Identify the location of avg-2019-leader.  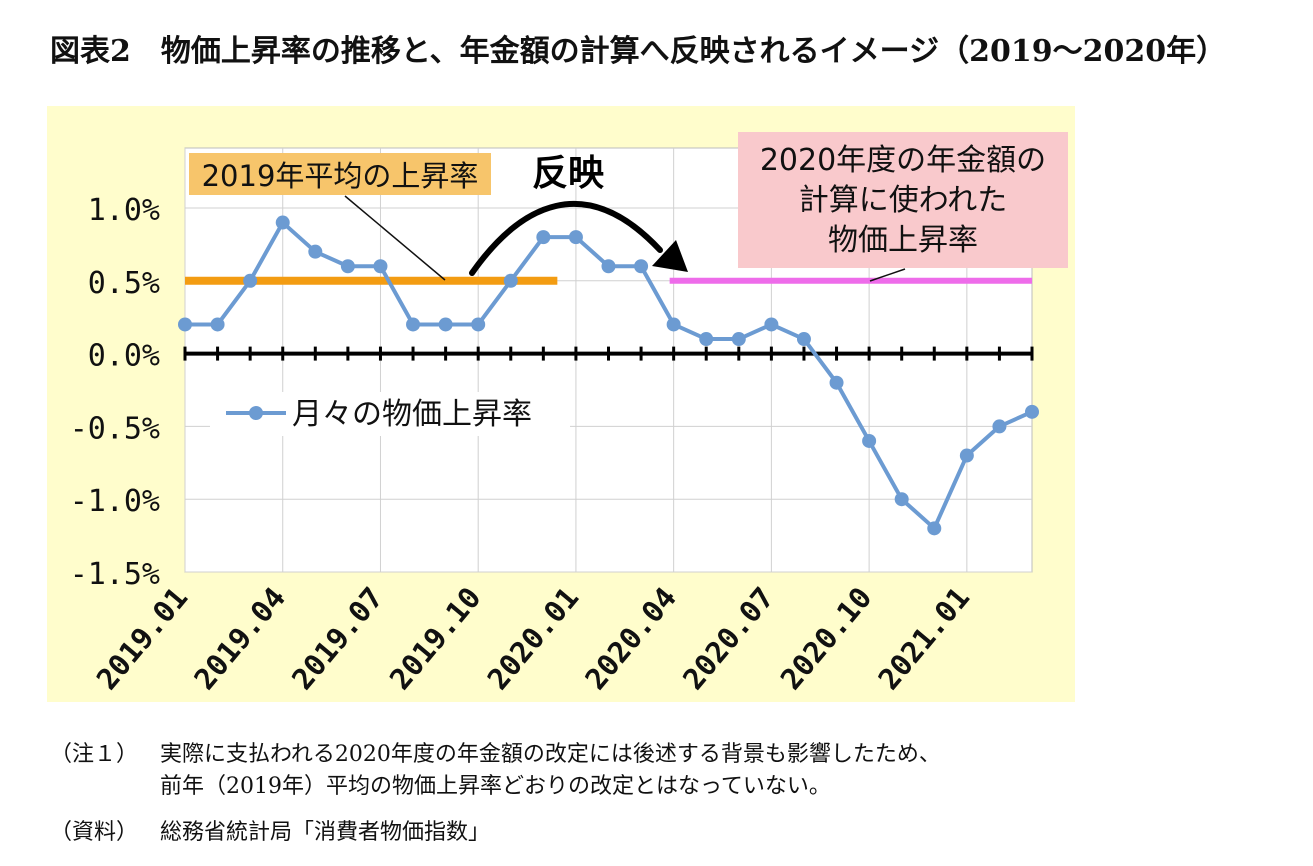
(395, 238).